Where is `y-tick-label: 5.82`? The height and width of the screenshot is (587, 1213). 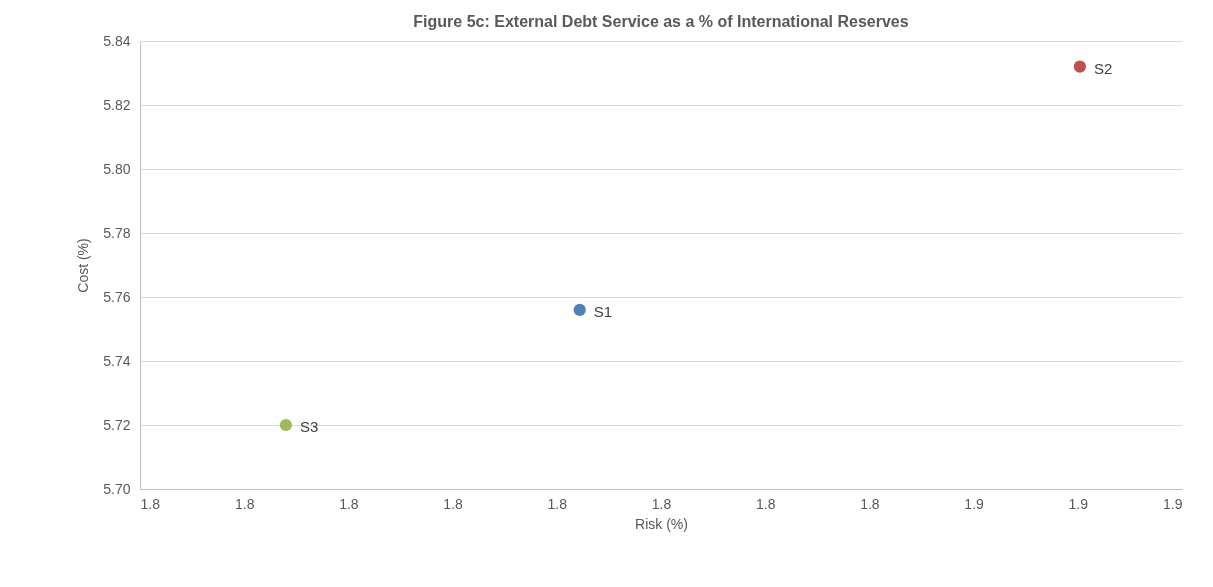 y-tick-label: 5.82 is located at coordinates (117, 104).